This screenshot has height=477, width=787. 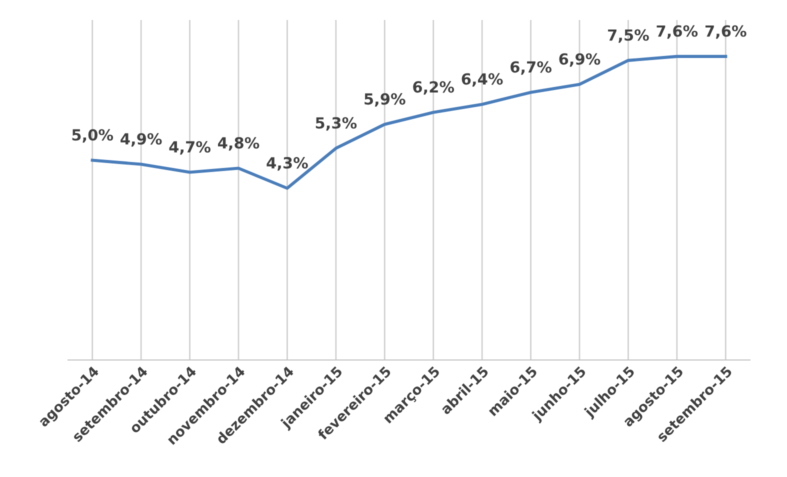 I want to click on data-label: 5,3%, so click(x=336, y=124).